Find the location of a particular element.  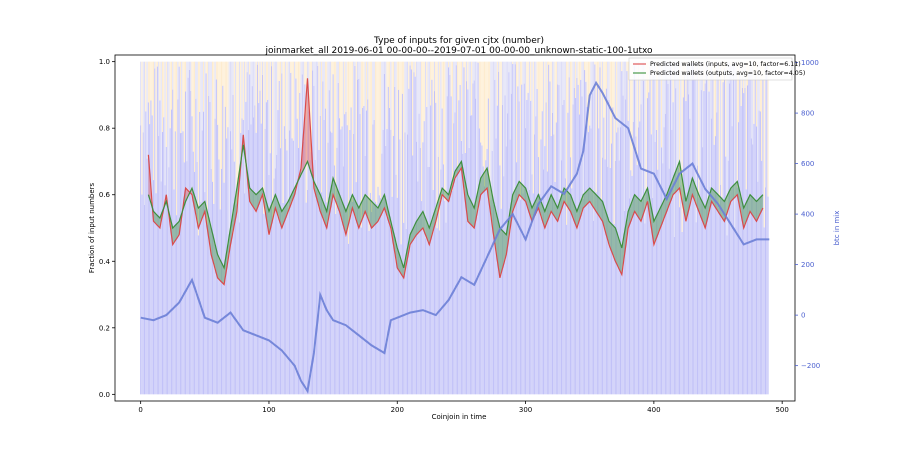

y2-tick-label: 1000 is located at coordinates (810, 63).